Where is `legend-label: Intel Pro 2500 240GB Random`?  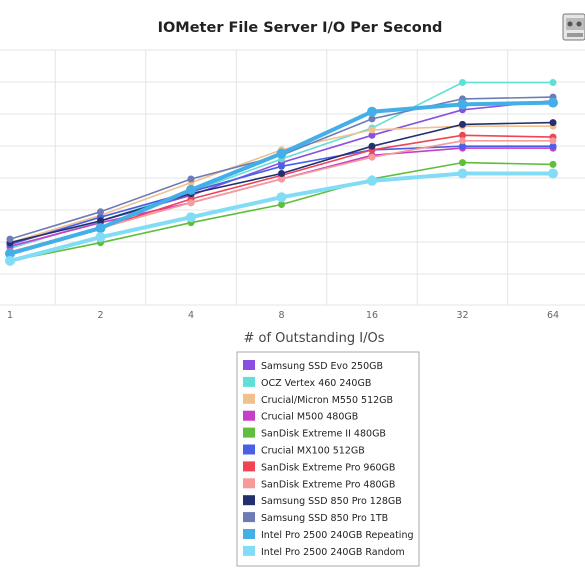
legend-label: Intel Pro 2500 240GB Random is located at coordinates (333, 552).